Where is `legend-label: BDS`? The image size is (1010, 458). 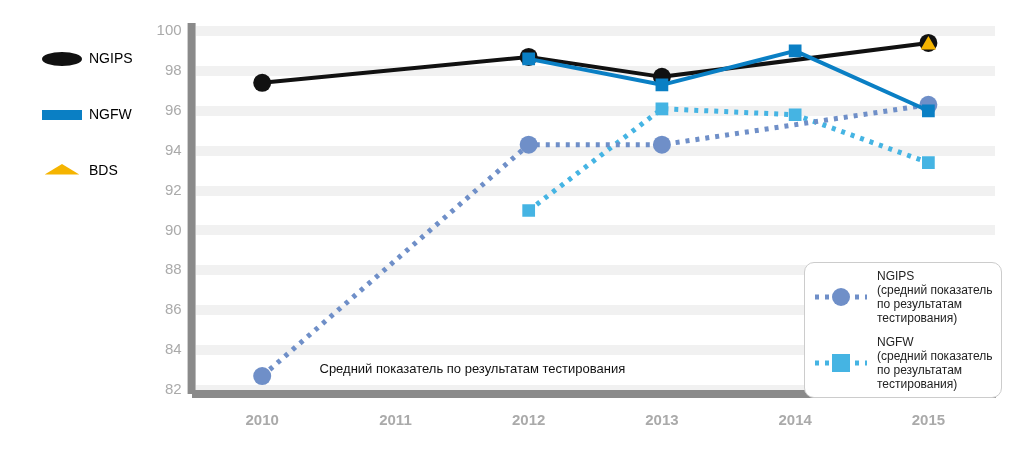
legend-label: BDS is located at coordinates (103, 169).